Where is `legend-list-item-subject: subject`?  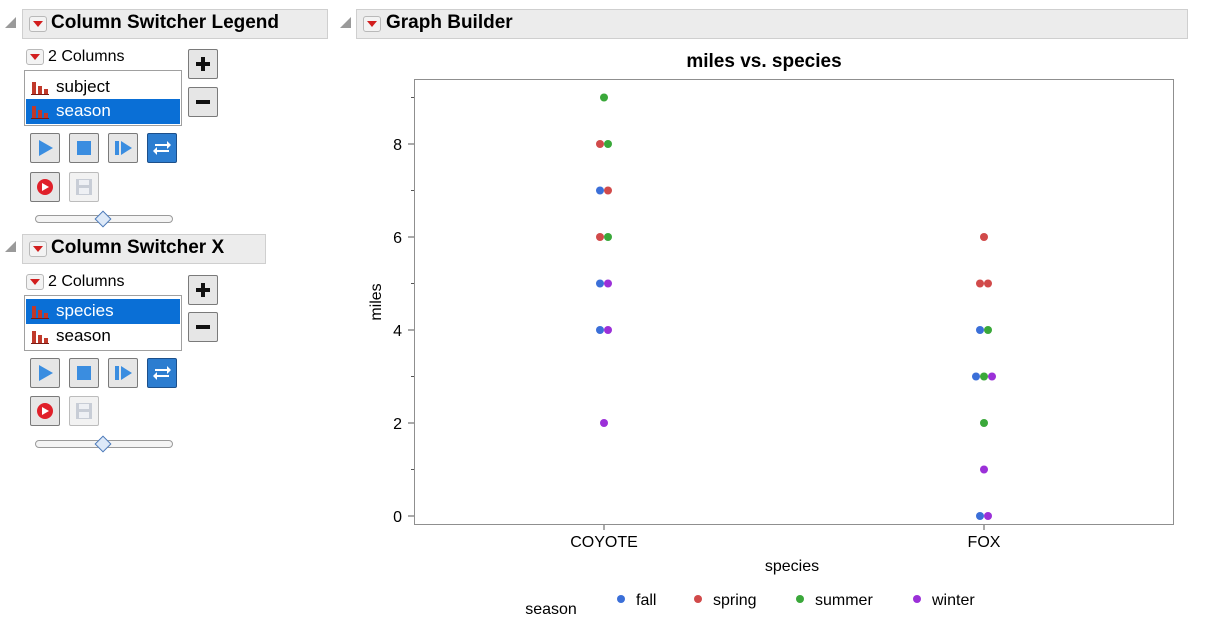
legend-list-item-subject: subject is located at coordinates (103, 87).